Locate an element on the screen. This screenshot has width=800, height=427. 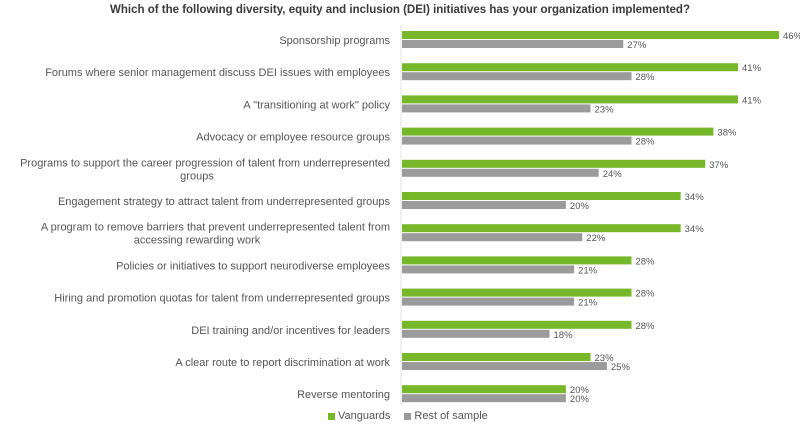
data-label: 27% is located at coordinates (637, 45).